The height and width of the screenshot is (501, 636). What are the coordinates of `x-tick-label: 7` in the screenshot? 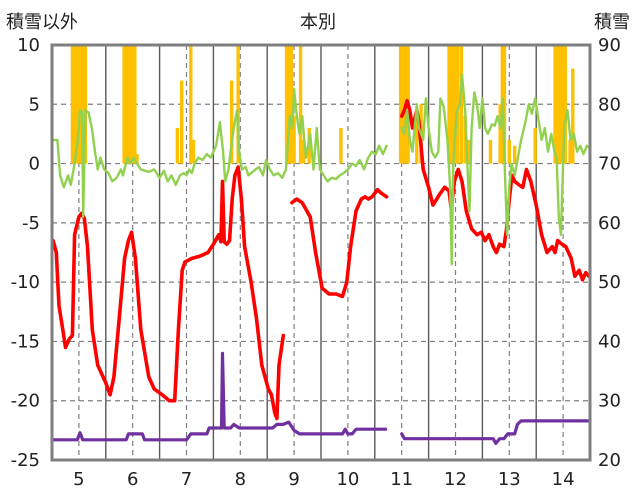 It's located at (186, 479).